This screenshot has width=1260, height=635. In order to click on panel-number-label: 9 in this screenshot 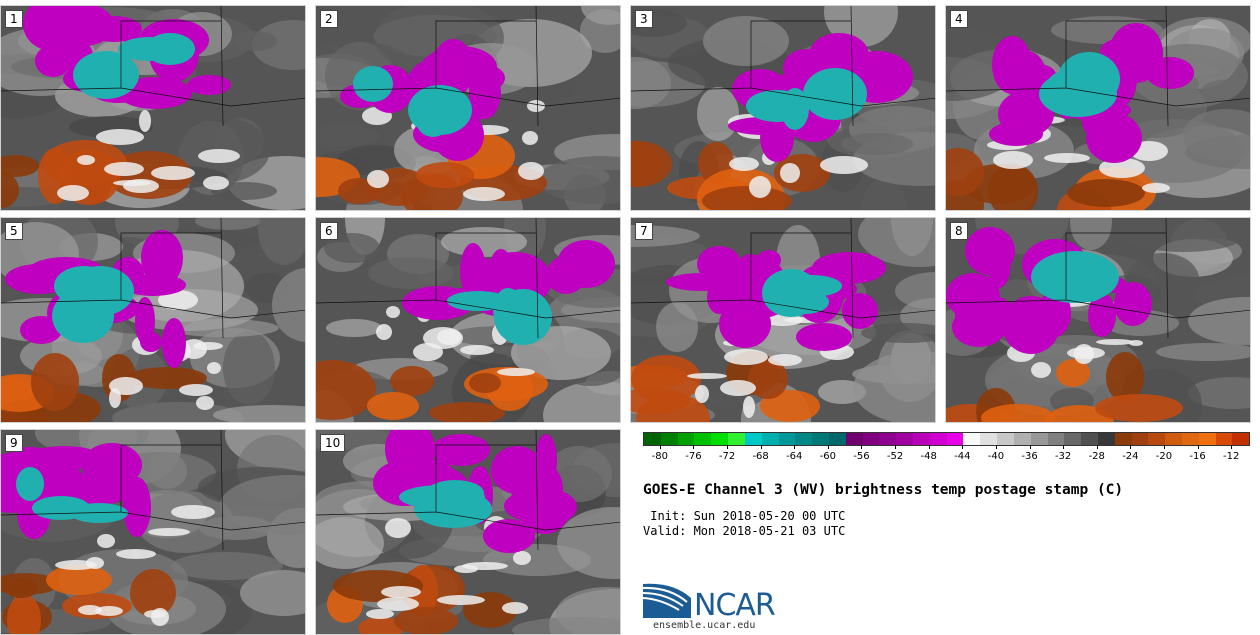, I will do `click(14, 443)`.